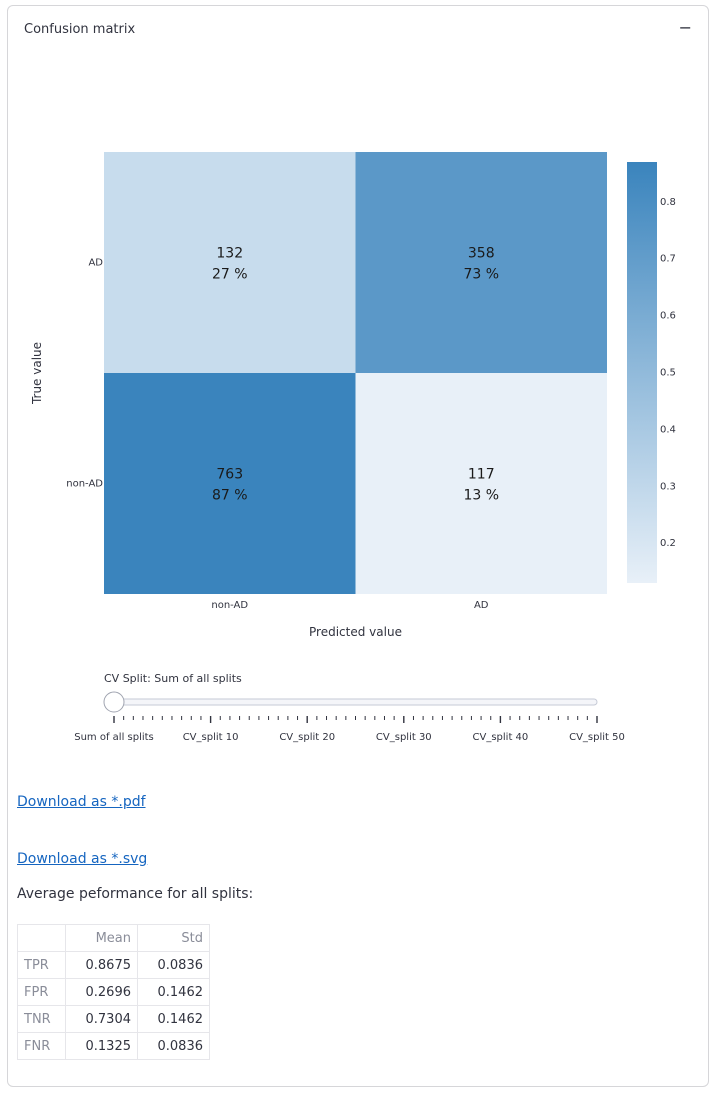  I want to click on table-header-mean: Mean, so click(101, 938).